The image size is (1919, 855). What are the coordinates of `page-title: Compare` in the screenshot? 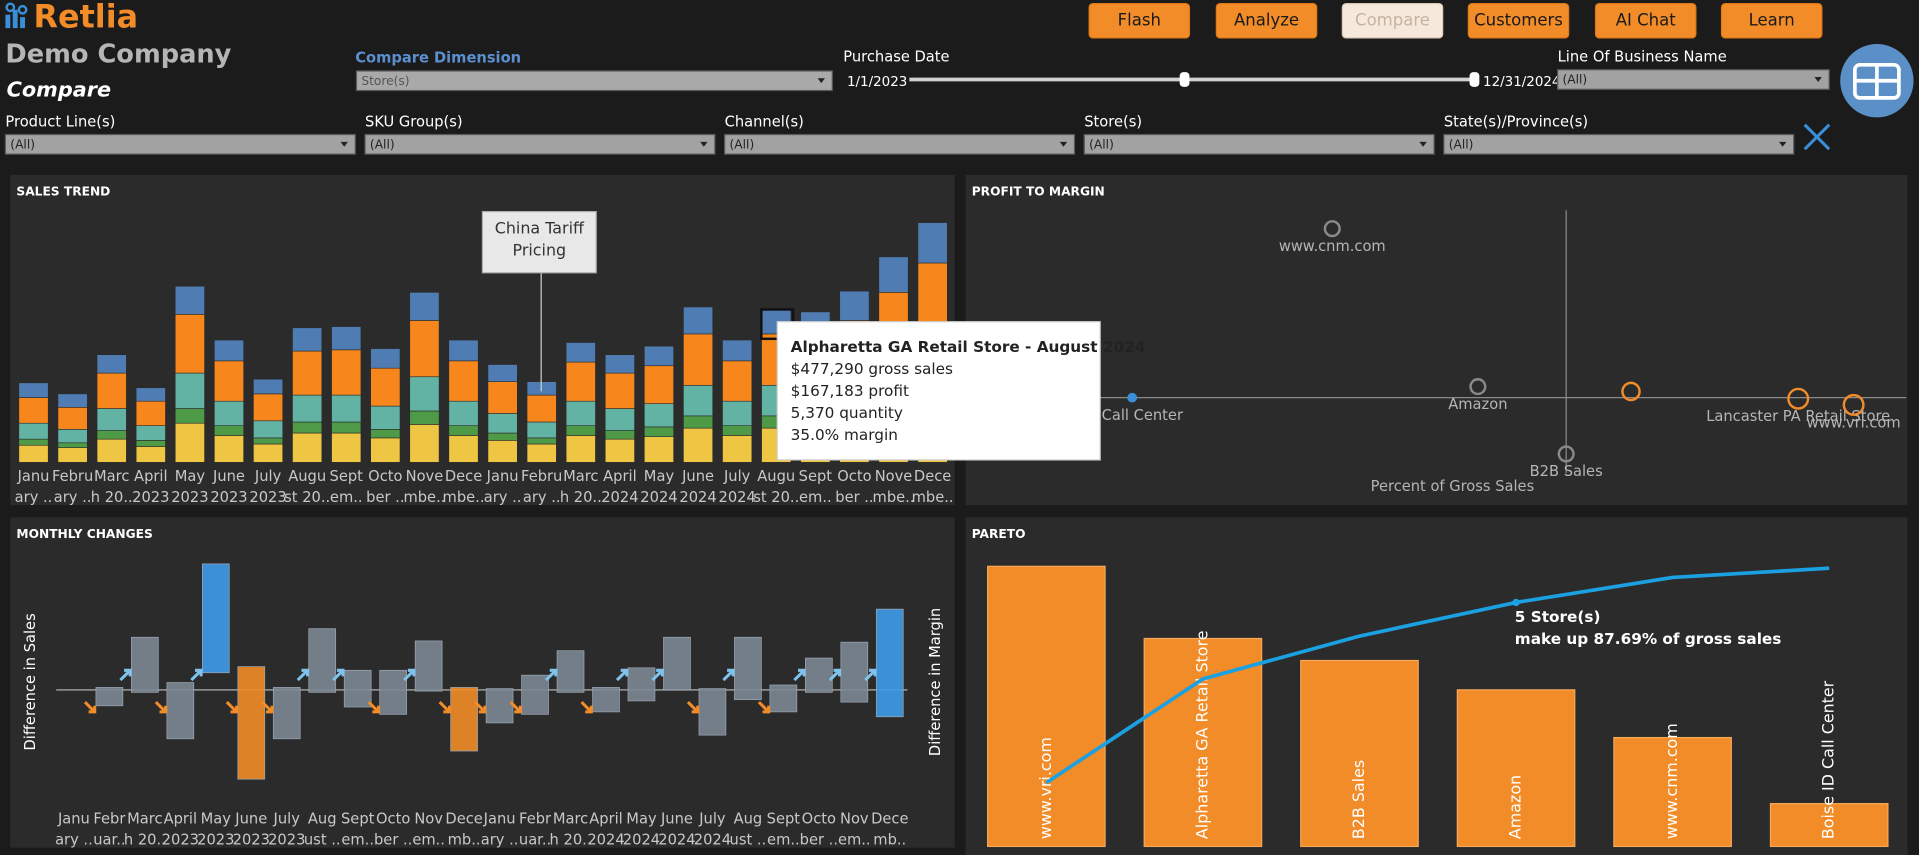 It's located at (59, 90).